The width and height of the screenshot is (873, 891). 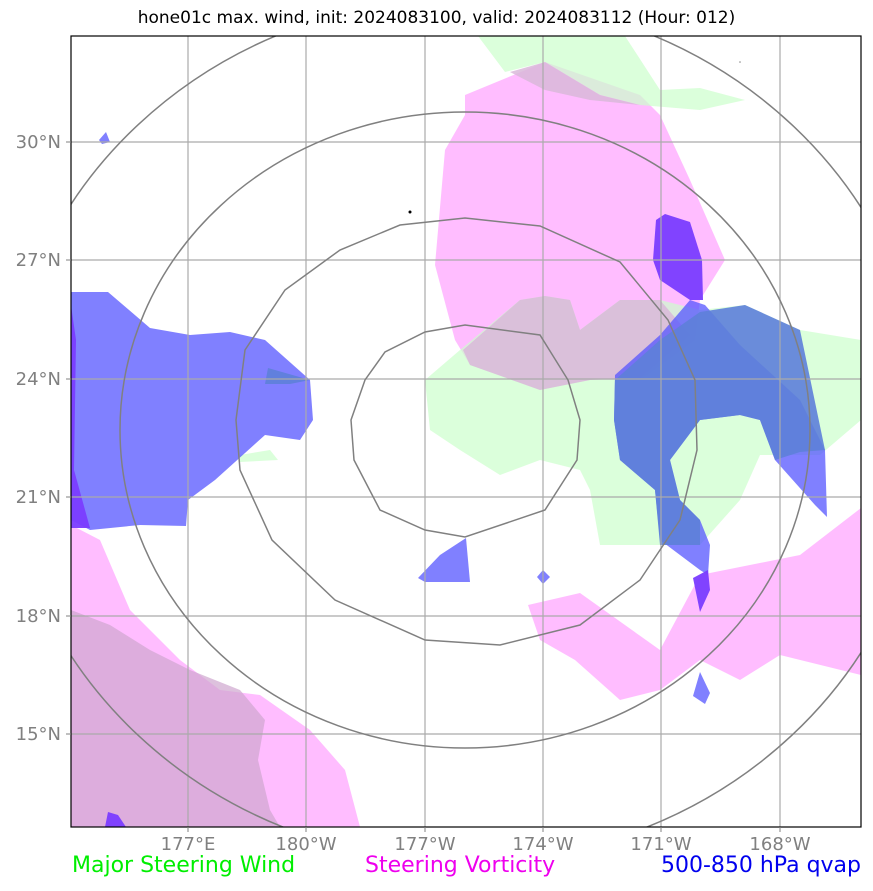 I want to click on latitude-labels: 30°N 27°N 24°N 21°N 18°N 15°N, so click(x=38, y=438).